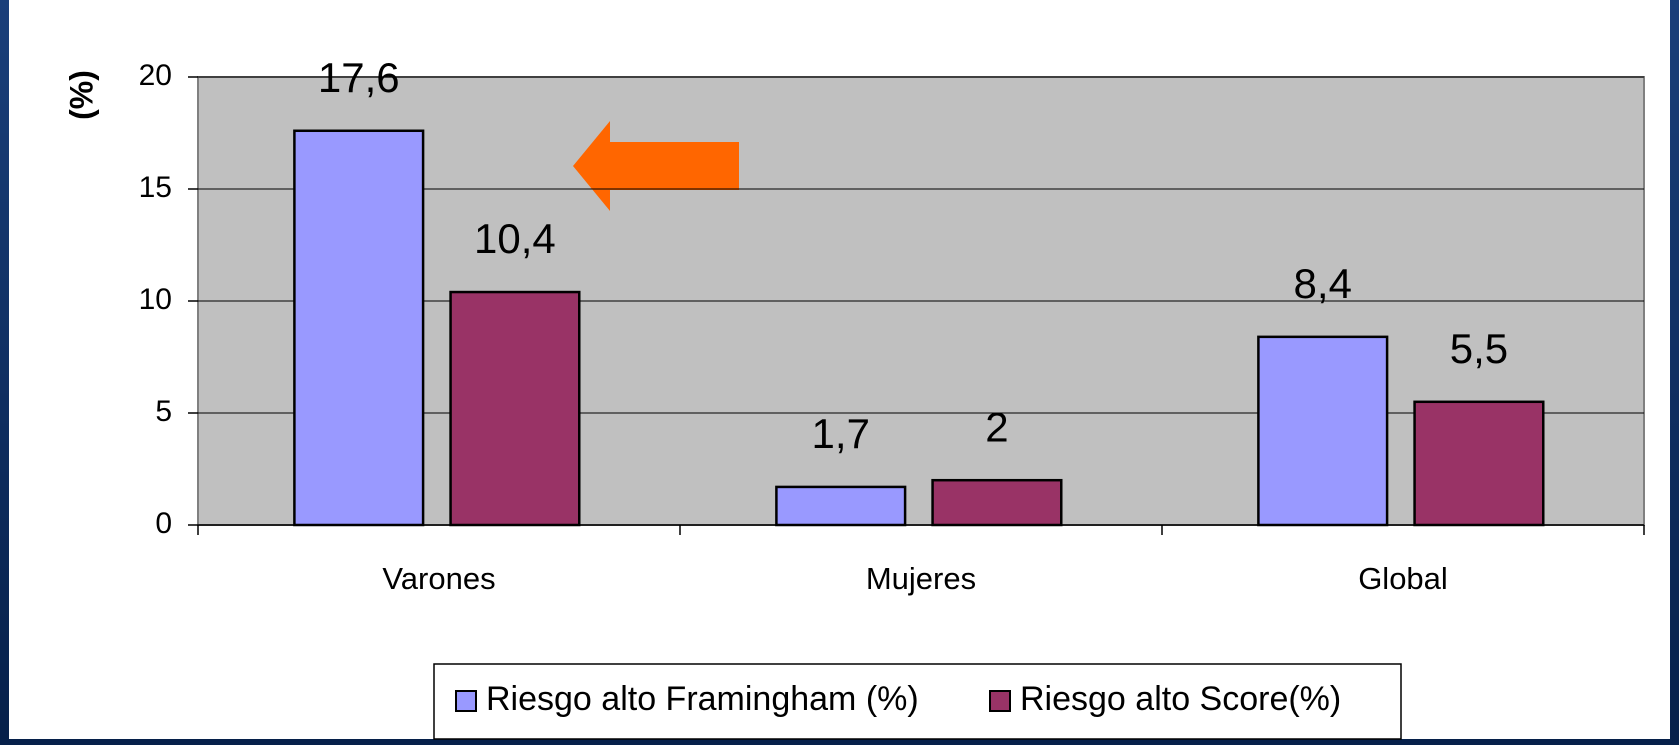 The height and width of the screenshot is (745, 1679). I want to click on y-tick-label: 15, so click(155, 187).